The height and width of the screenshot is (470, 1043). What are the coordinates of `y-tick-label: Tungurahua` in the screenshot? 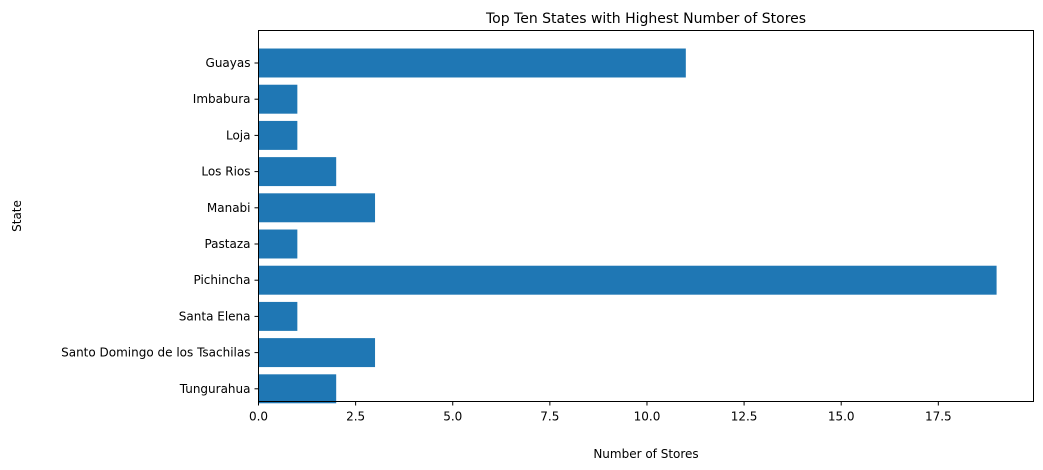 It's located at (215, 389).